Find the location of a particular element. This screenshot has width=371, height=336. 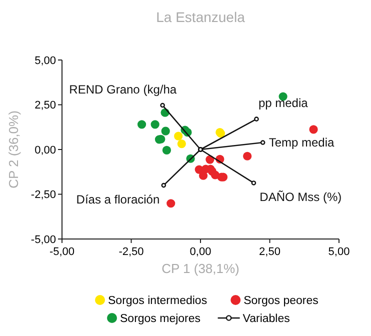

x-tick-label: 5,00 is located at coordinates (339, 252).